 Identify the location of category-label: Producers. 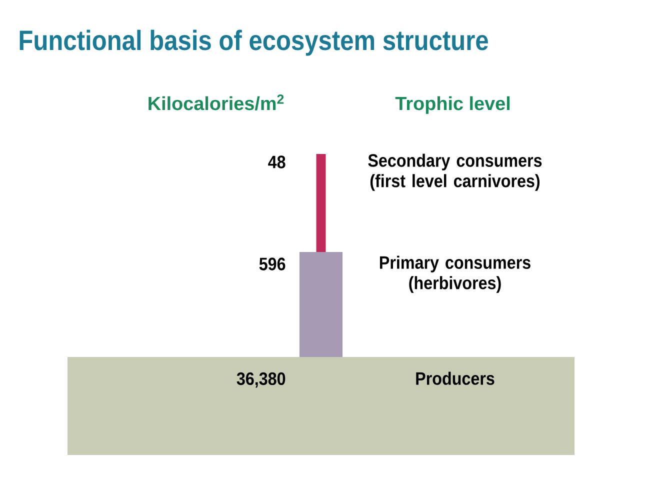
(455, 378).